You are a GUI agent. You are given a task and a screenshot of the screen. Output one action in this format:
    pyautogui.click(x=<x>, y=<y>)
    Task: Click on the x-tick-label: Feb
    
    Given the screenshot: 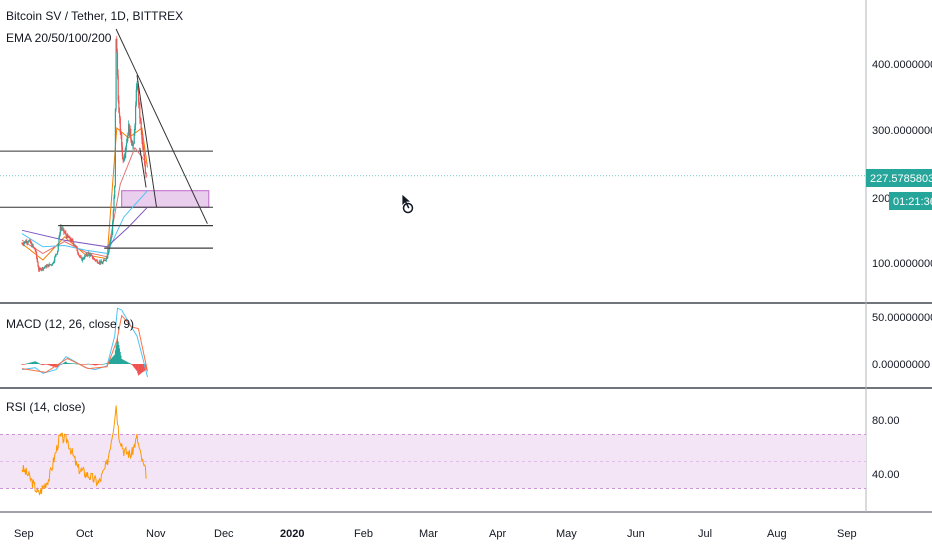 What is the action you would take?
    pyautogui.click(x=363, y=534)
    